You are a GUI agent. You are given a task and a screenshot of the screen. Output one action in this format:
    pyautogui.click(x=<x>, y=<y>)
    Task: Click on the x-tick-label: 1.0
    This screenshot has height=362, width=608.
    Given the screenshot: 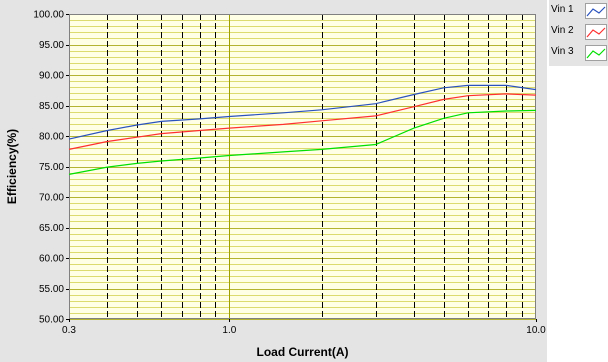 What is the action you would take?
    pyautogui.click(x=229, y=330)
    